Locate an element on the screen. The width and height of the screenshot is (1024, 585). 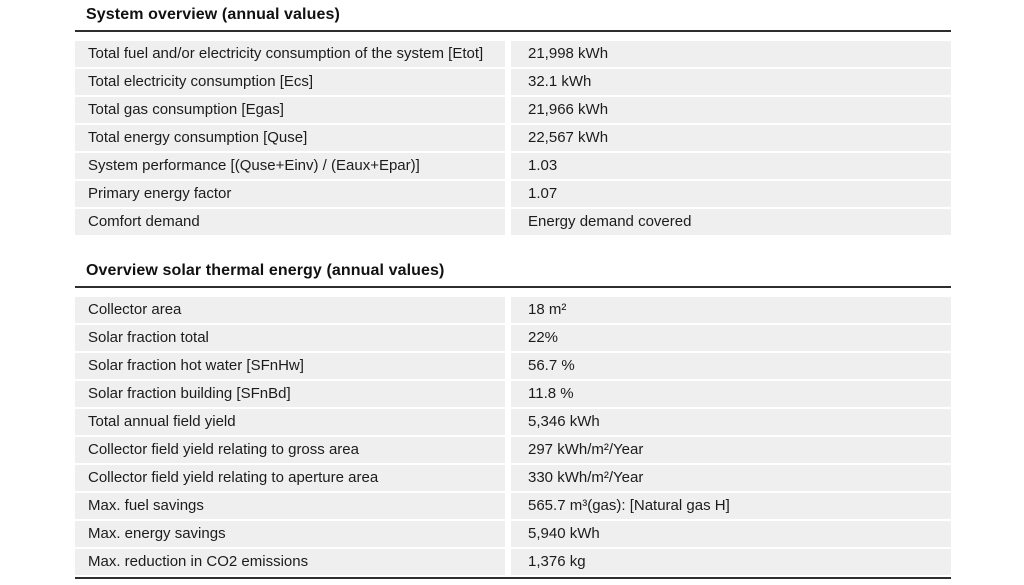
table-row: Max. energy savings 5,940 kWh is located at coordinates (513, 534).